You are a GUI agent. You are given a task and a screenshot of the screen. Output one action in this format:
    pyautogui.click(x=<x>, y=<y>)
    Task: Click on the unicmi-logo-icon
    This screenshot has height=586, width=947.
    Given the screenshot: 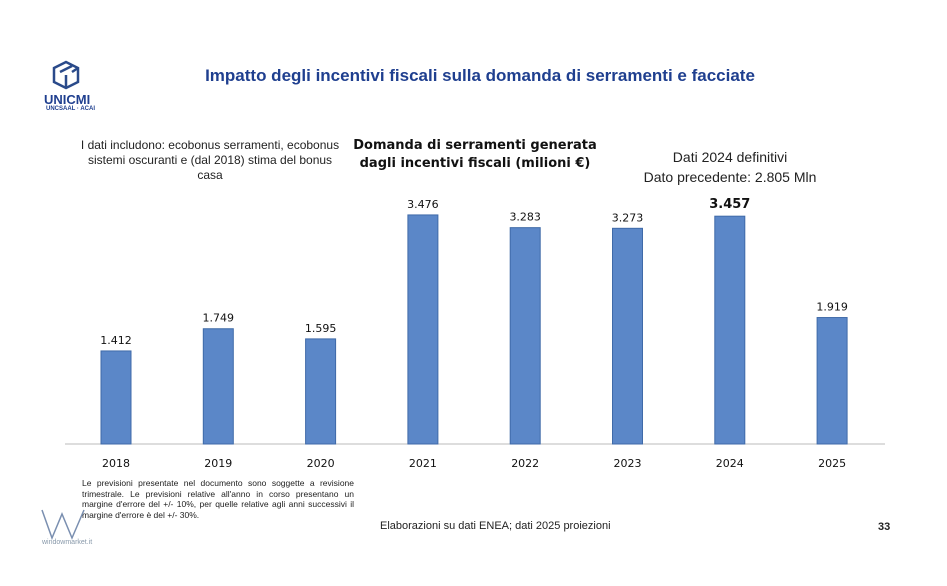 What is the action you would take?
    pyautogui.click(x=66, y=75)
    